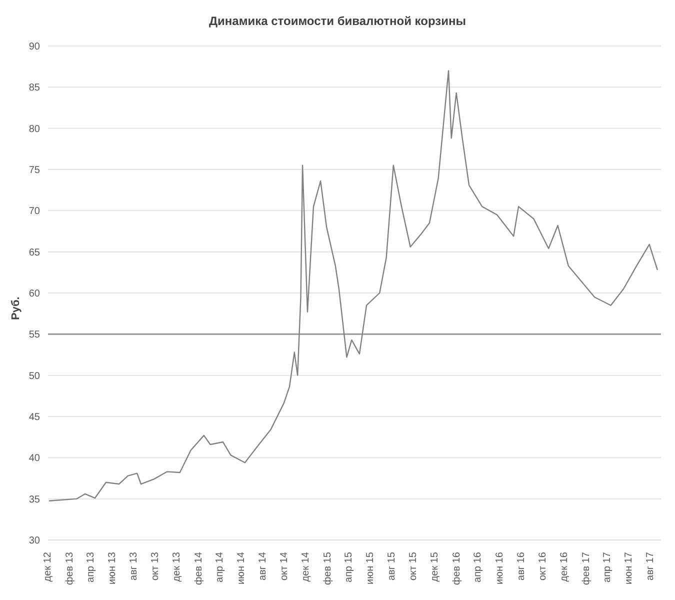 The width and height of the screenshot is (675, 600). I want to click on x-tick-label: фев 13, so click(70, 569).